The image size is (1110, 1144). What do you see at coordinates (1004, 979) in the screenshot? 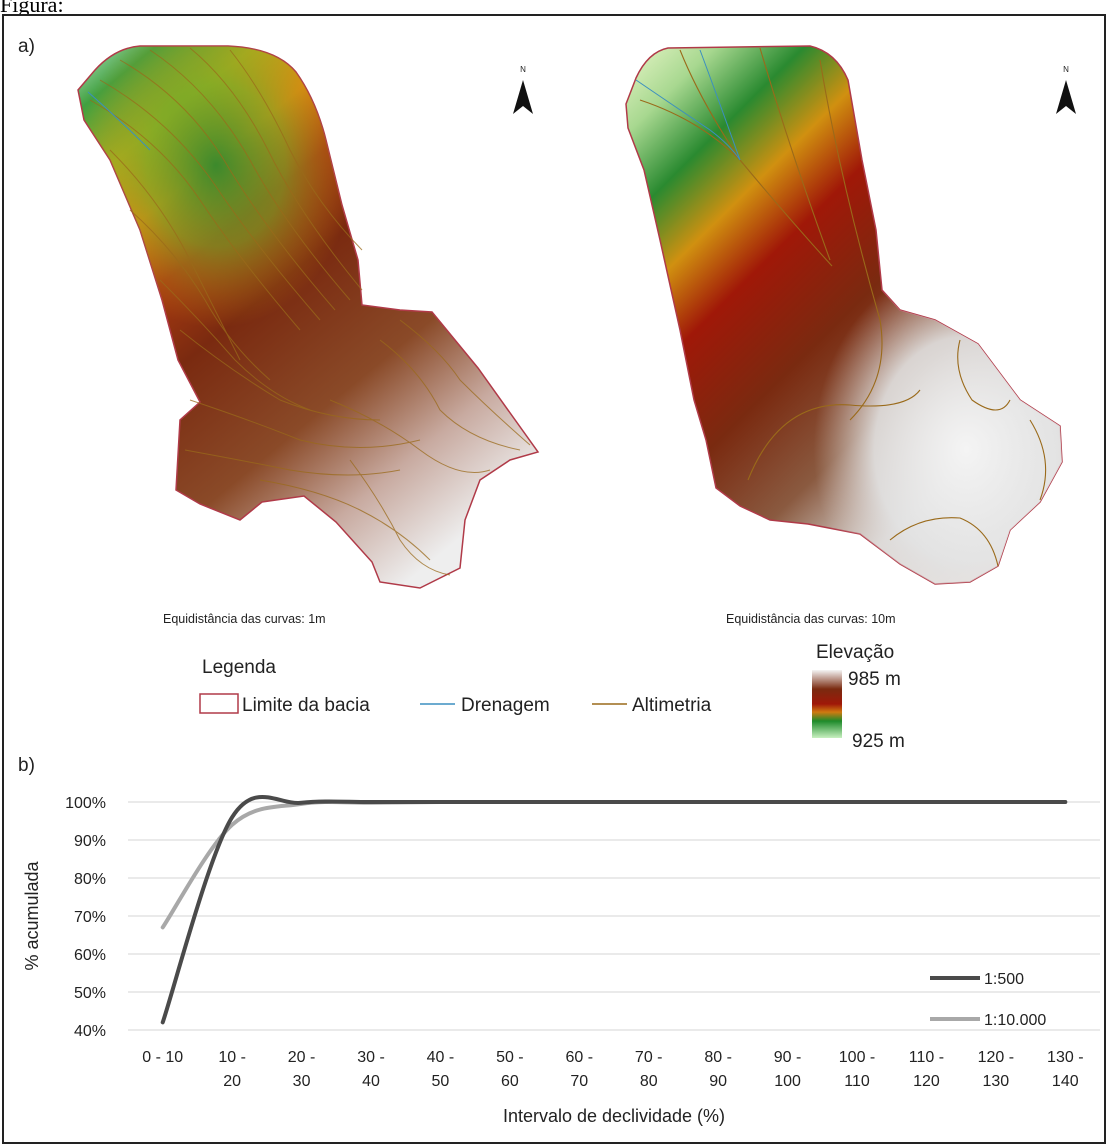
I see `chart-legend-label: 1:500` at bounding box center [1004, 979].